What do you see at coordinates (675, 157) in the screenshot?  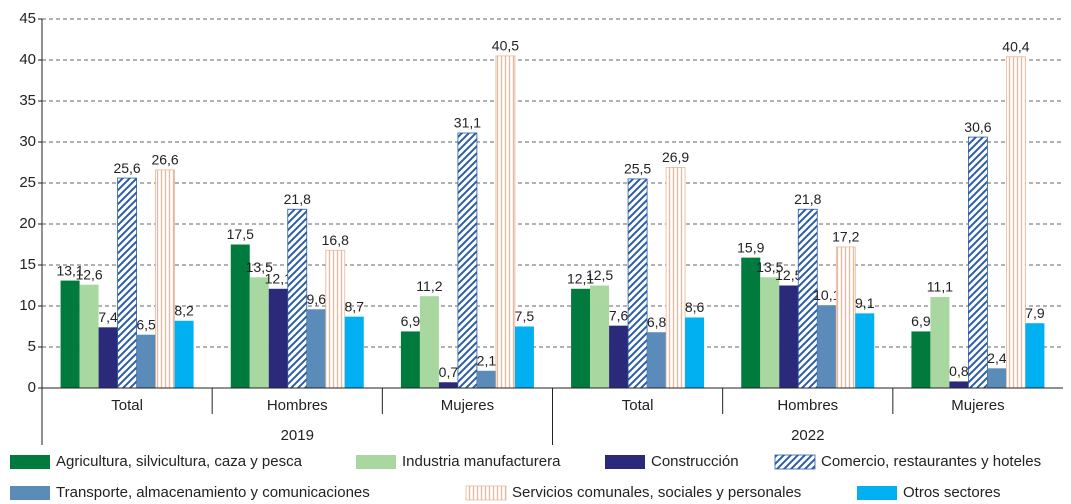 I see `value-label: 26,9` at bounding box center [675, 157].